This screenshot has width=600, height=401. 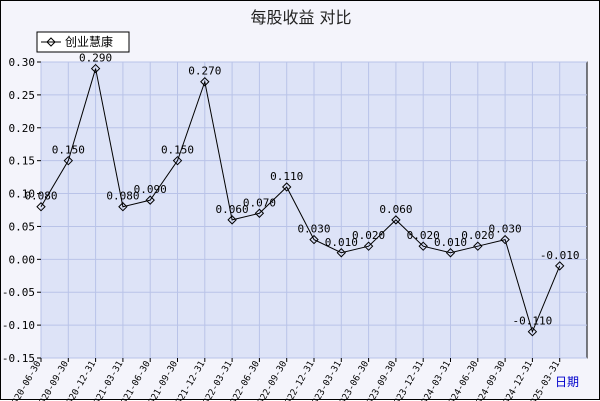 I want to click on x-axis-label: 日期, so click(x=567, y=382).